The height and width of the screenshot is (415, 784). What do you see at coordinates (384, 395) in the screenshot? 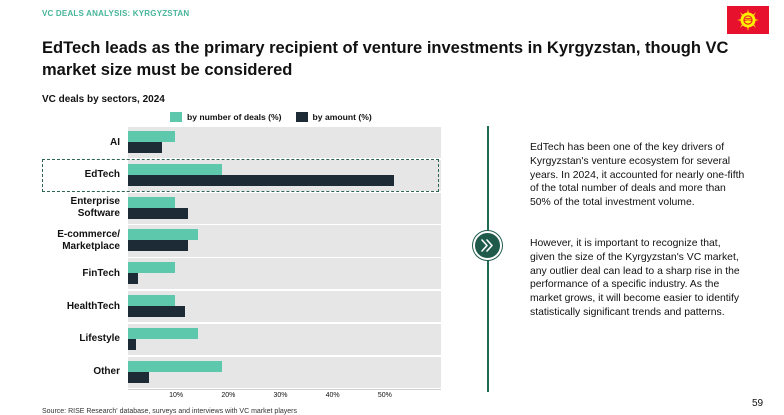
I see `x-tick-label: 50%` at bounding box center [384, 395].